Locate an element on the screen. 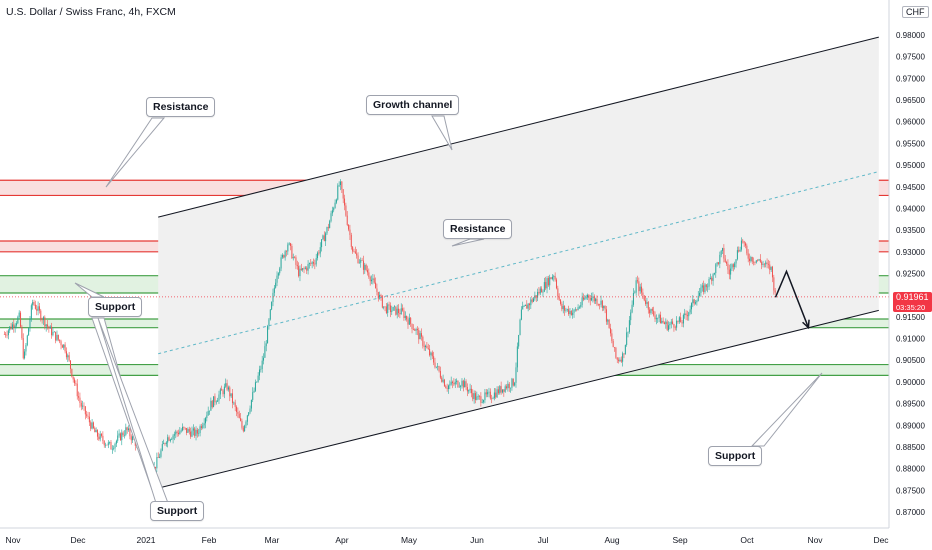  y-tick-label: 0.98000 is located at coordinates (910, 35).